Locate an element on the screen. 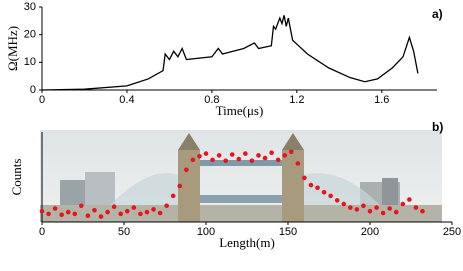 The image size is (463, 271). x-tick-label: 0.8 is located at coordinates (211, 100).